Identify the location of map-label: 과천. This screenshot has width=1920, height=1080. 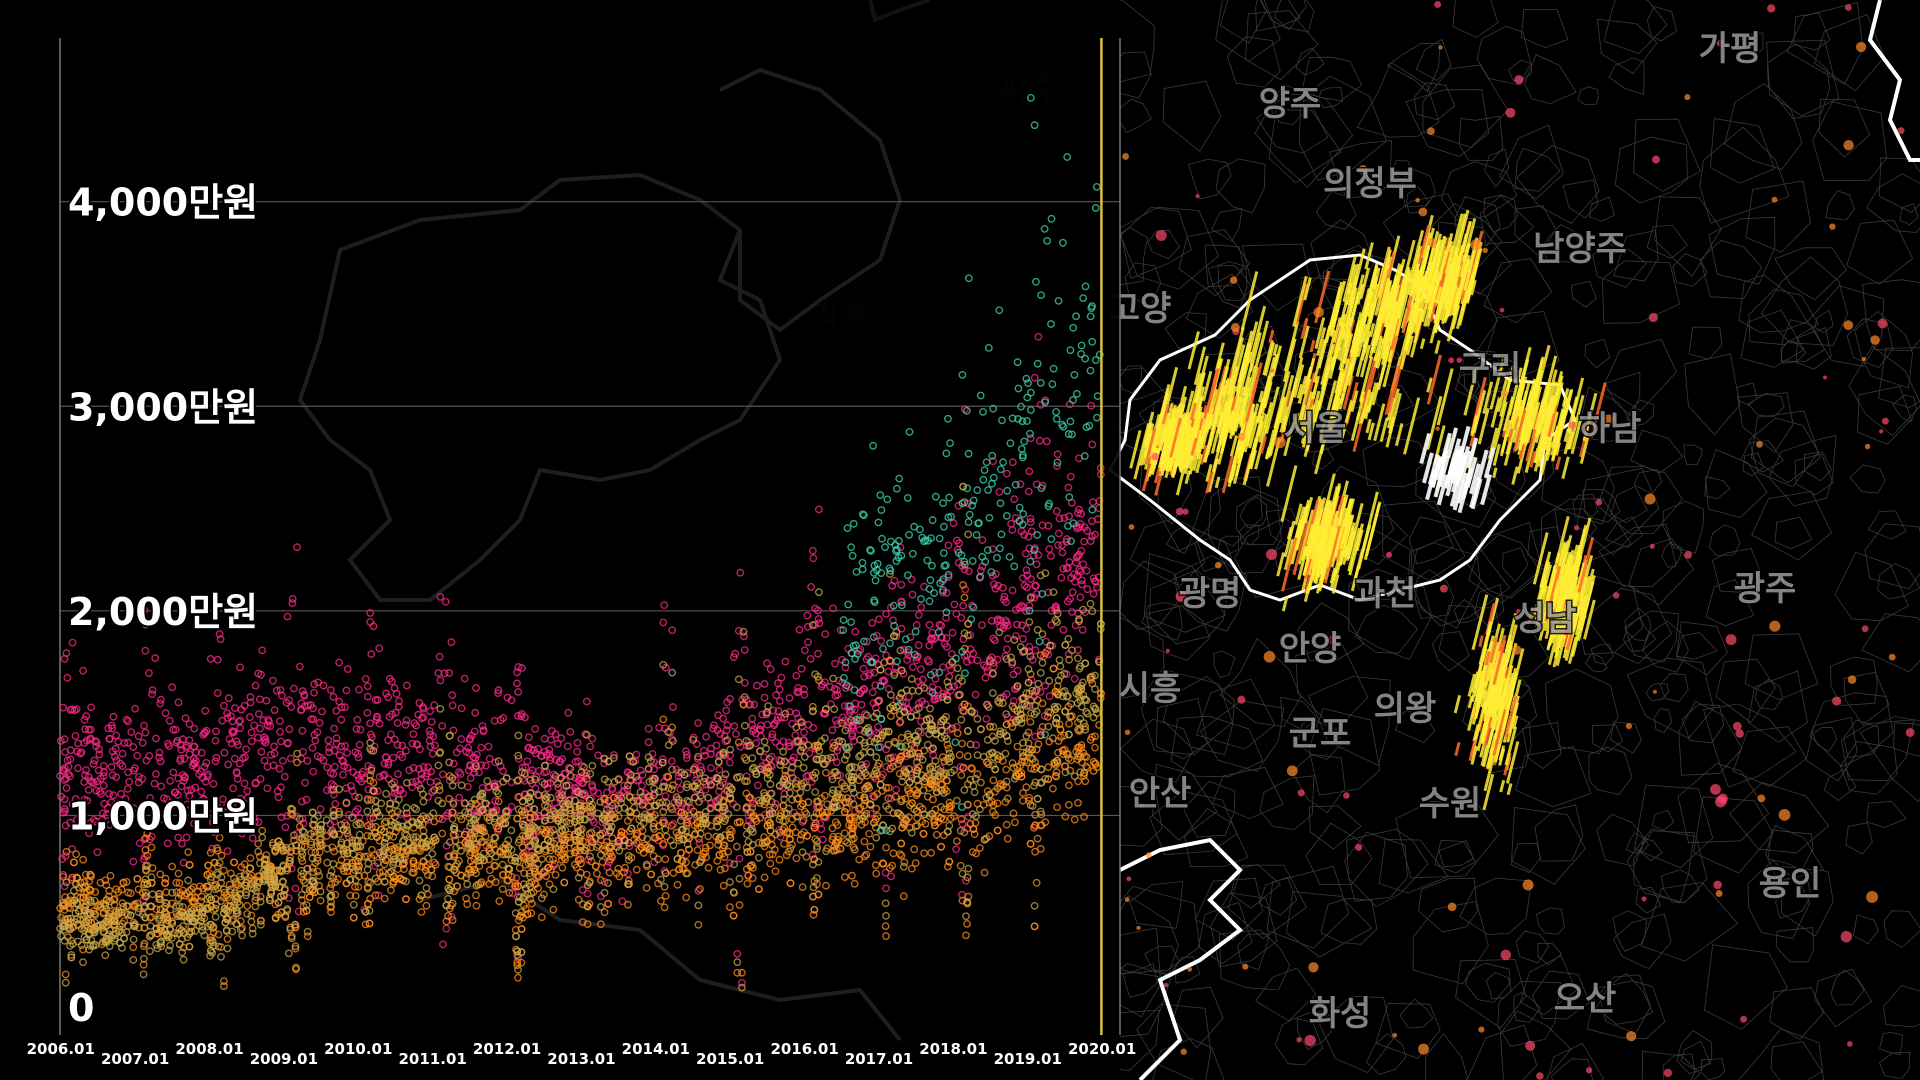
(1385, 594).